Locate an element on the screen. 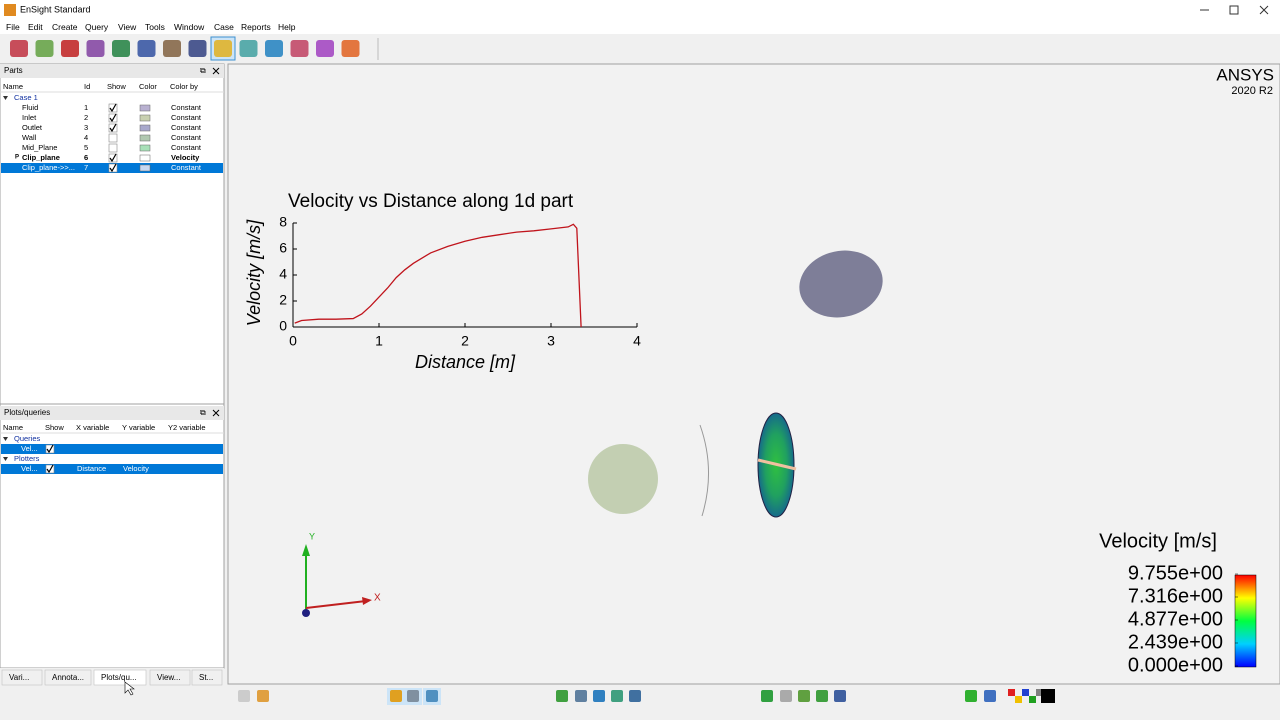  menu-item: File is located at coordinates (13, 27).